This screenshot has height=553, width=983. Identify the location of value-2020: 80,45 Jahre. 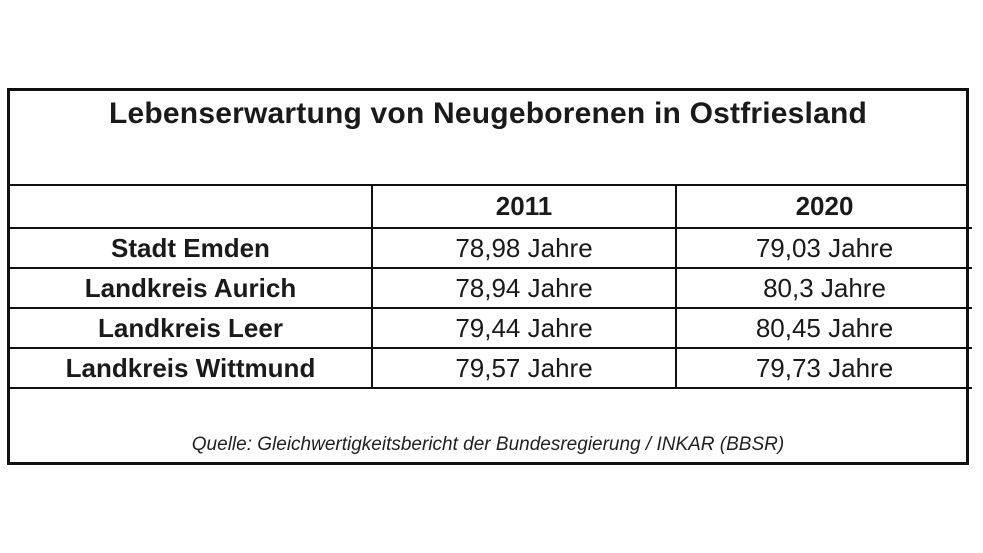
(824, 328).